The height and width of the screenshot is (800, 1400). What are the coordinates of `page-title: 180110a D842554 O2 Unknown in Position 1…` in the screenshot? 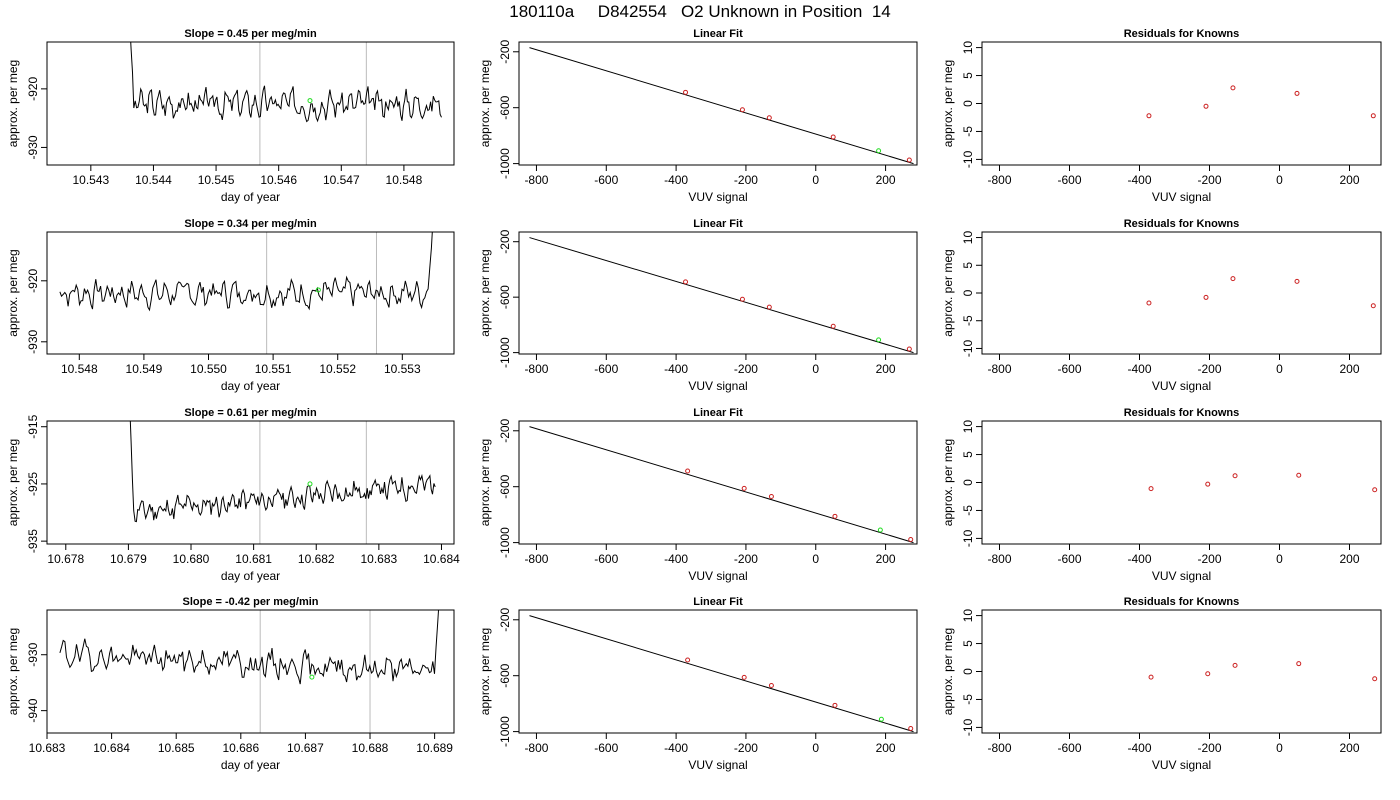 It's located at (700, 11).